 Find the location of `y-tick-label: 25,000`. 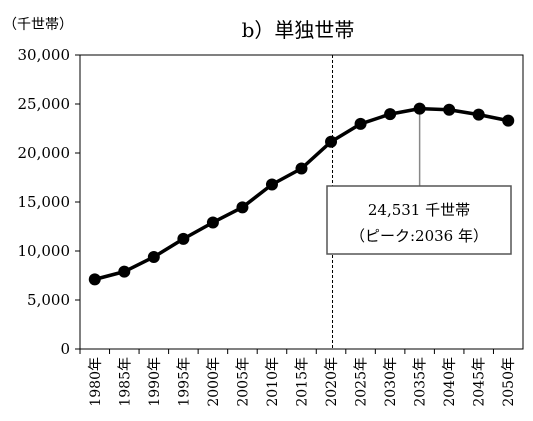

y-tick-label: 25,000 is located at coordinates (44, 104).